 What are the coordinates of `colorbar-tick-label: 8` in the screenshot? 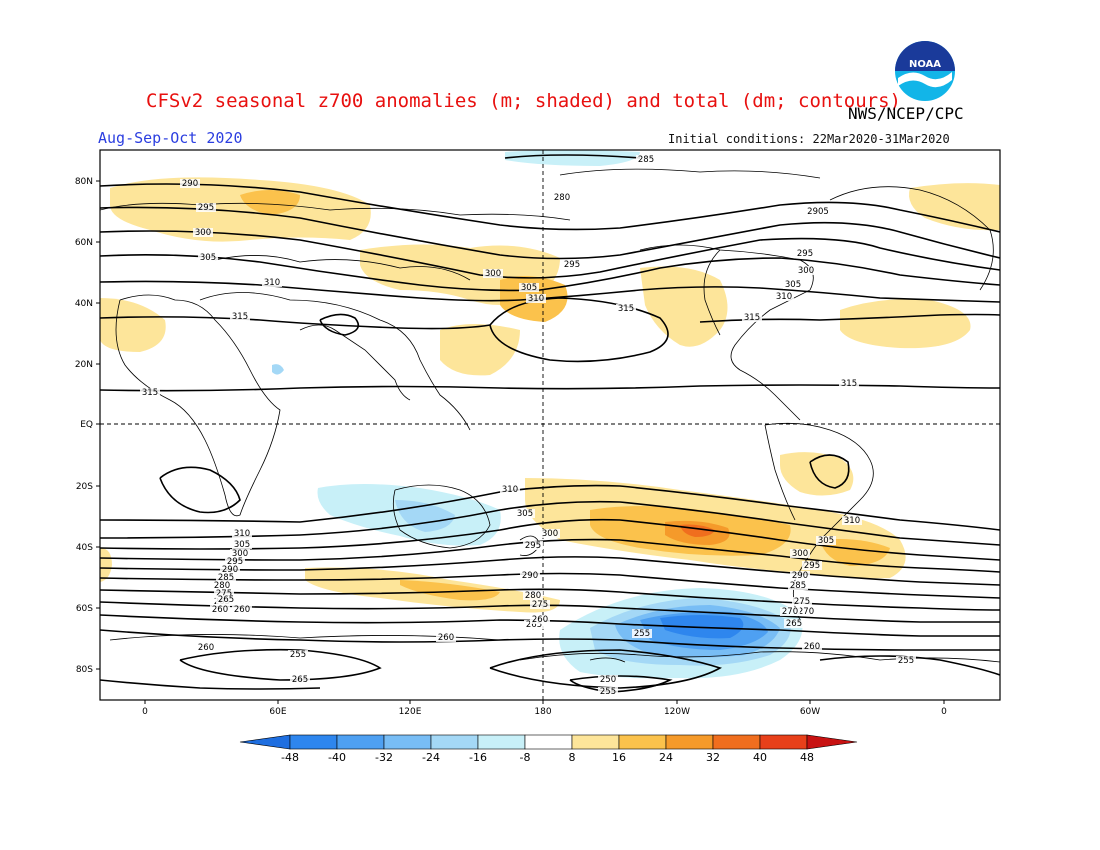 It's located at (572, 757).